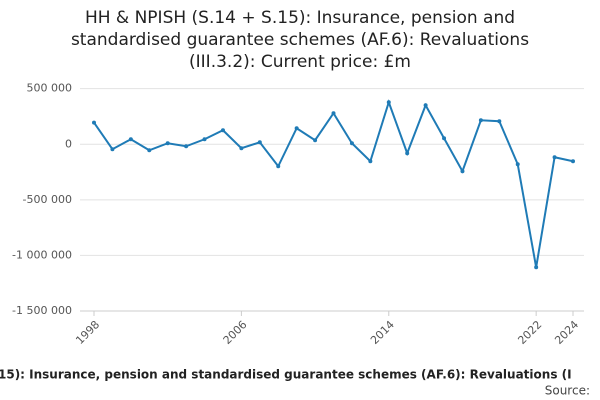 This screenshot has height=400, width=600. Describe the element at coordinates (50, 88) in the screenshot. I see `y-tick-label: 500 000` at that location.